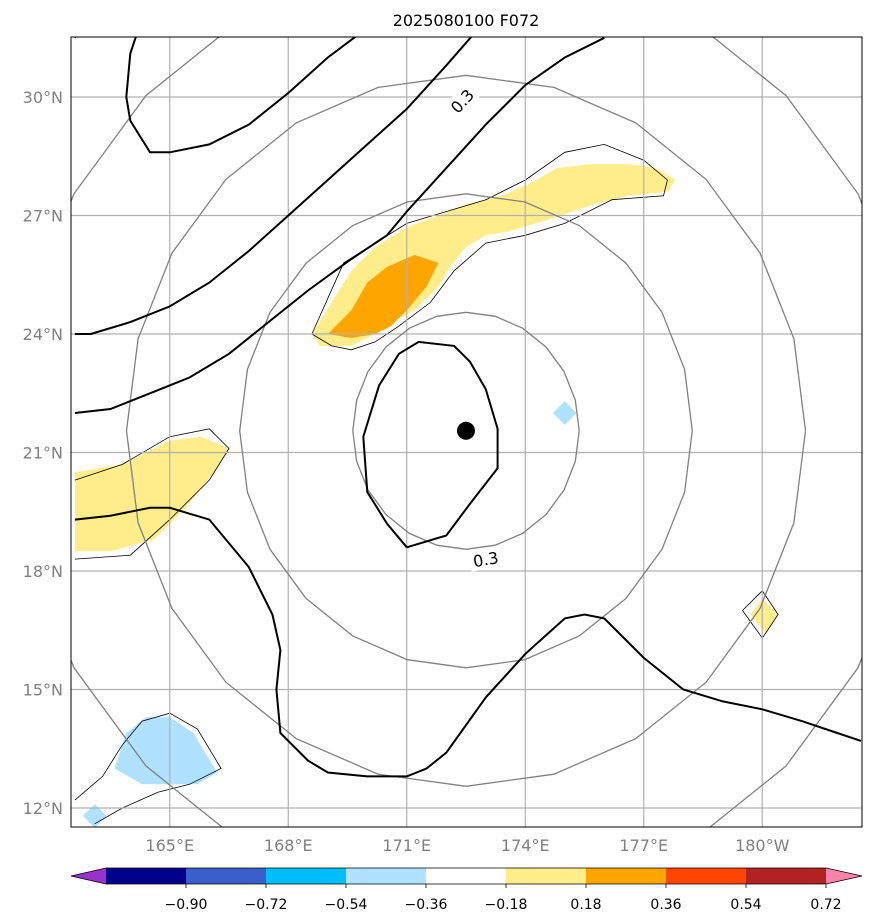 The width and height of the screenshot is (873, 924). What do you see at coordinates (406, 845) in the screenshot?
I see `x-tick-label: 171°E` at bounding box center [406, 845].